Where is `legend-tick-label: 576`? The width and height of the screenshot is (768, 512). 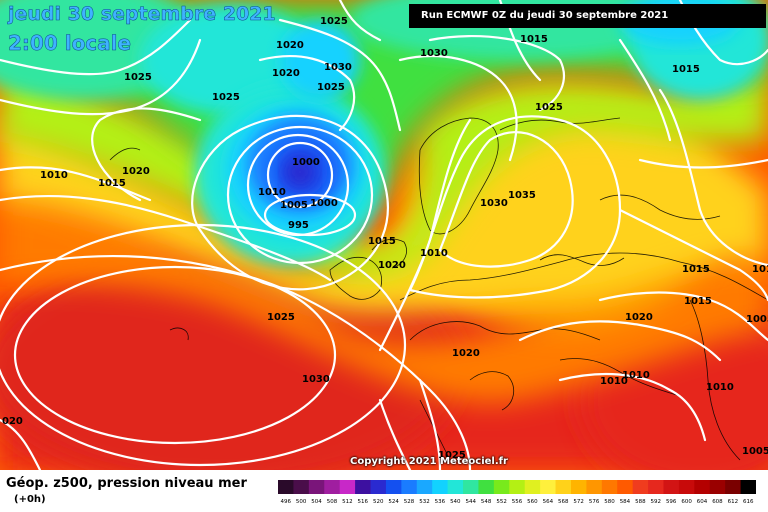
legend-tick-label: 576 is located at coordinates (594, 502).